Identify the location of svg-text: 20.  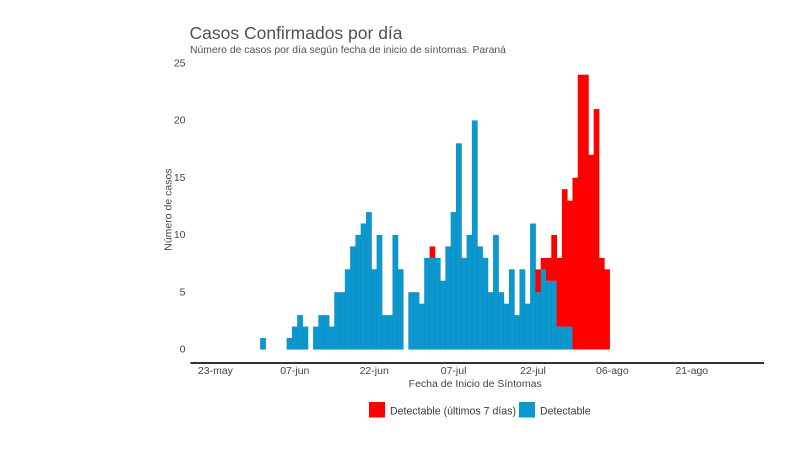
(180, 121).